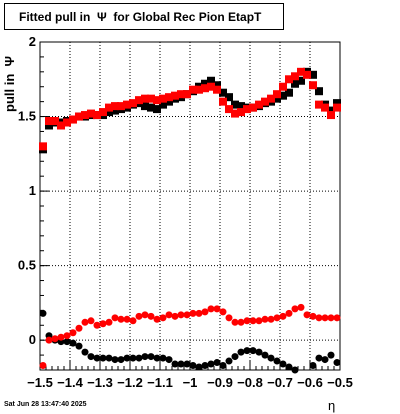 This screenshot has width=400, height=414. Describe the element at coordinates (9, 83) in the screenshot. I see `y-axis-label: pull in Ψ` at that location.